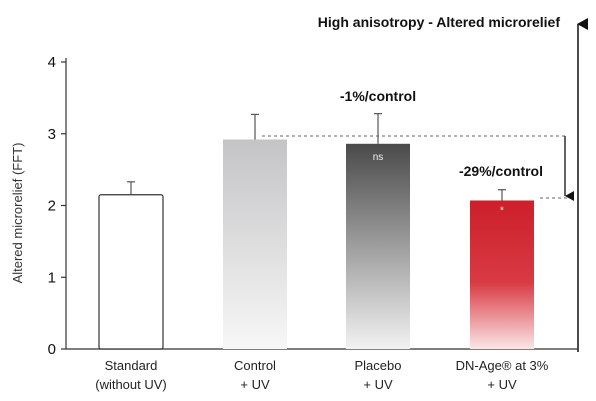  Describe the element at coordinates (378, 157) in the screenshot. I see `bar-significance-label-2: ns` at that location.